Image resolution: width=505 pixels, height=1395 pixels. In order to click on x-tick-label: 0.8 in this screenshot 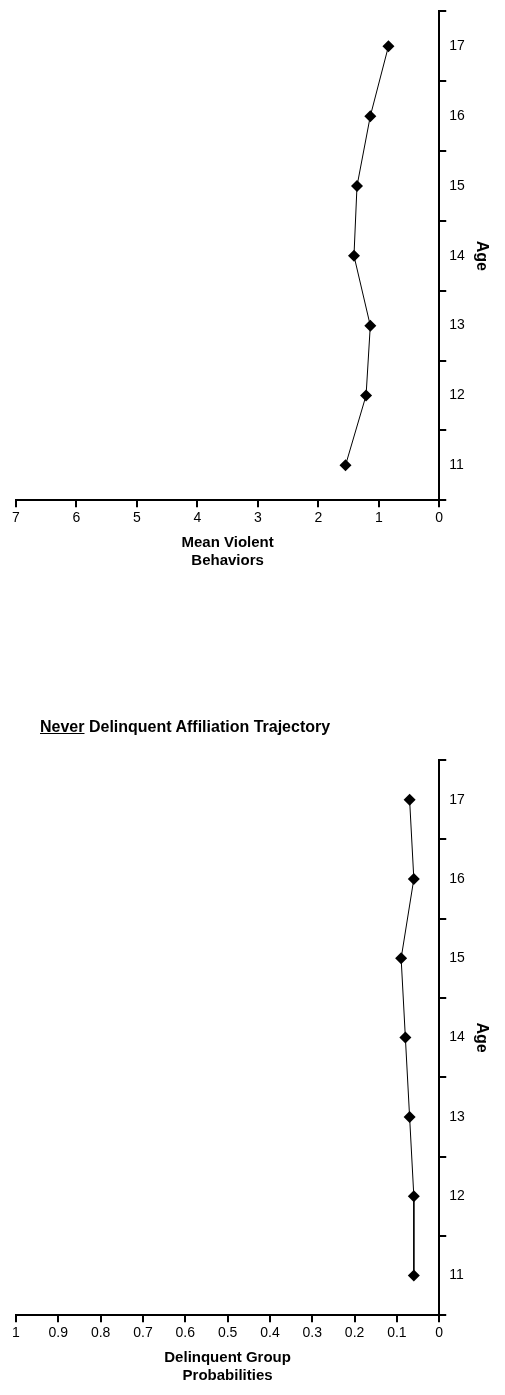, I will do `click(100, 1332)`.